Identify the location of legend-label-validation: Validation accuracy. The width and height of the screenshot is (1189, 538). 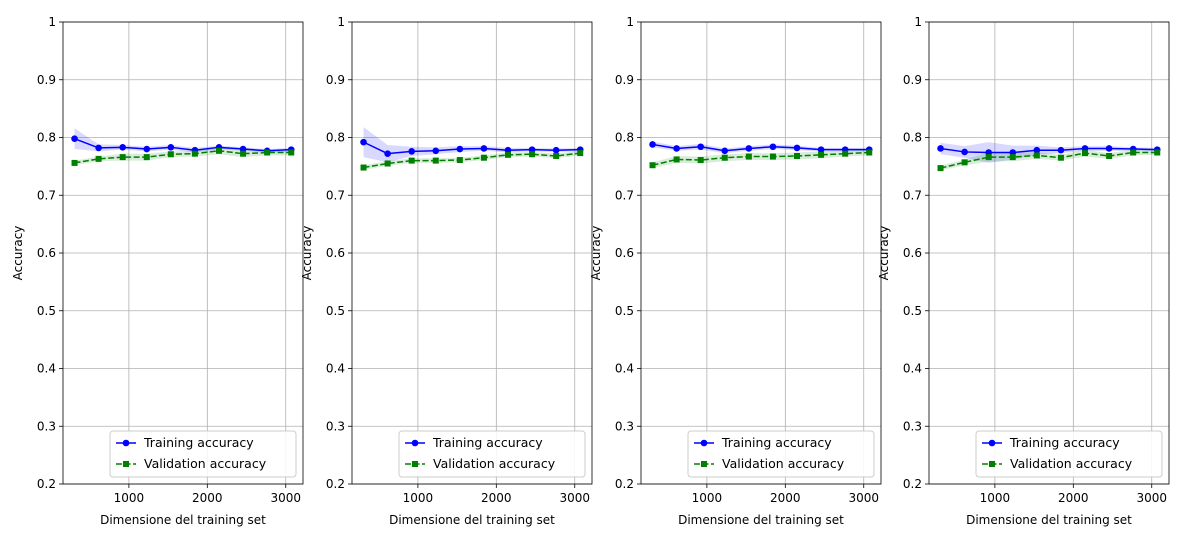
(783, 463).